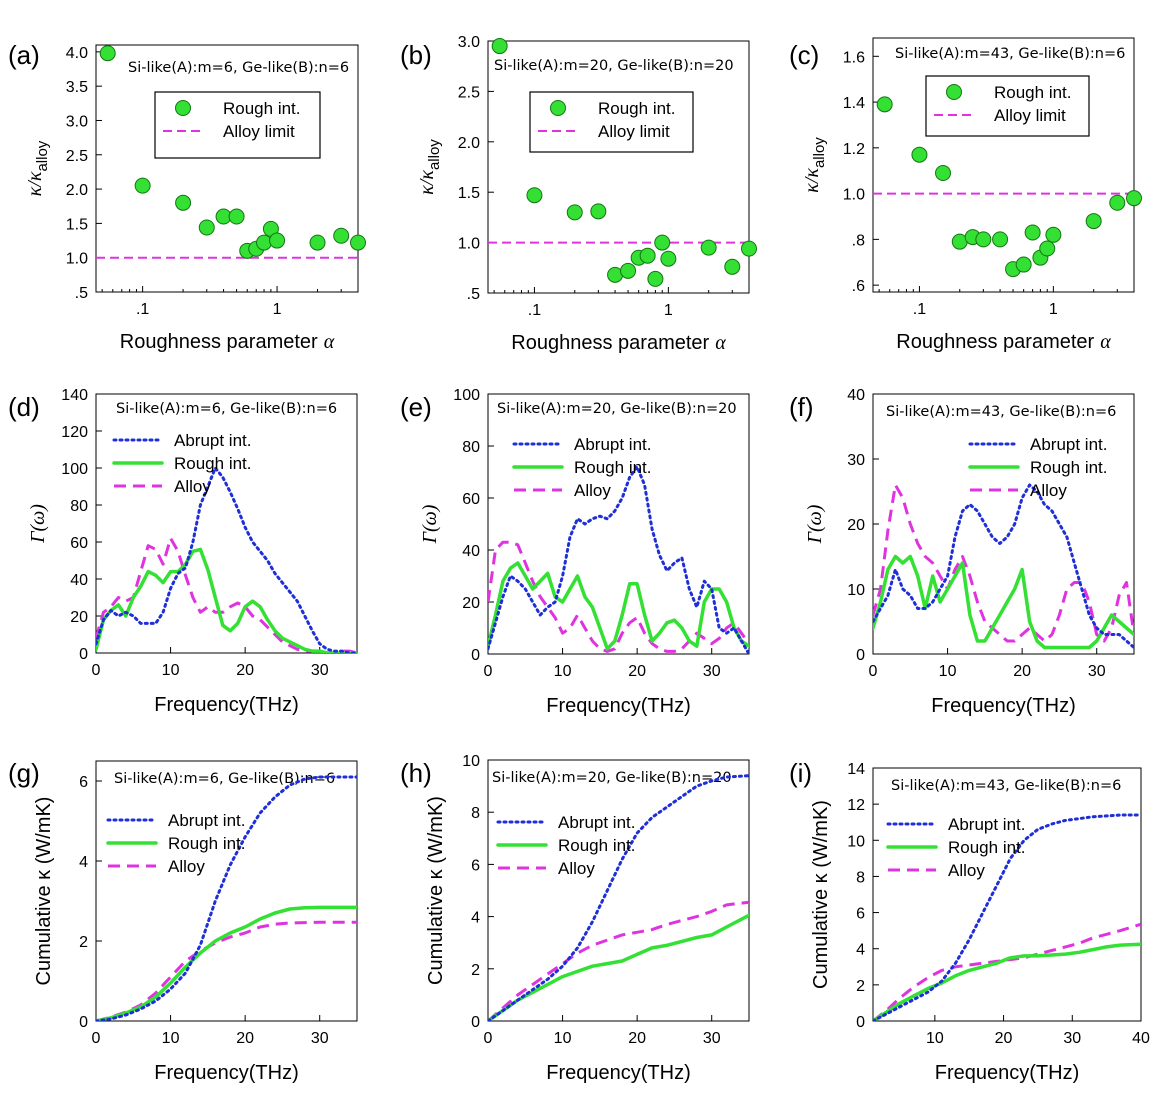 Image resolution: width=1171 pixels, height=1100 pixels. What do you see at coordinates (473, 294) in the screenshot?
I see `y-tick-label: .5` at bounding box center [473, 294].